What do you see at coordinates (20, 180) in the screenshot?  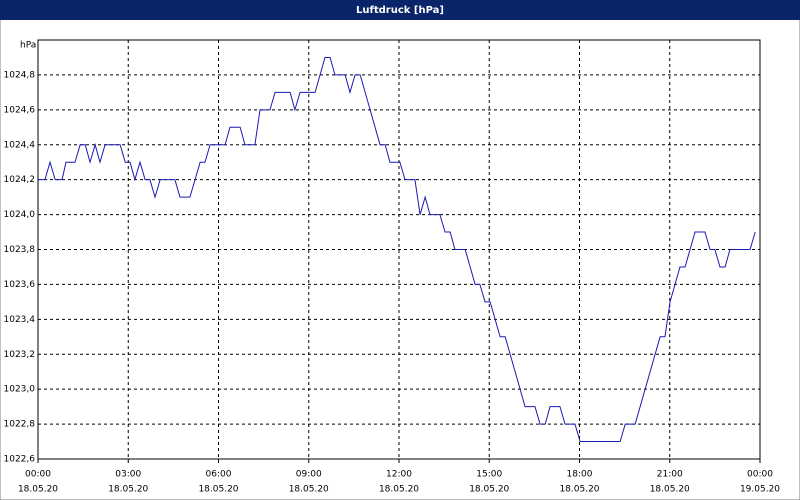 I see `y-tick-label: 1024,2` at bounding box center [20, 180].